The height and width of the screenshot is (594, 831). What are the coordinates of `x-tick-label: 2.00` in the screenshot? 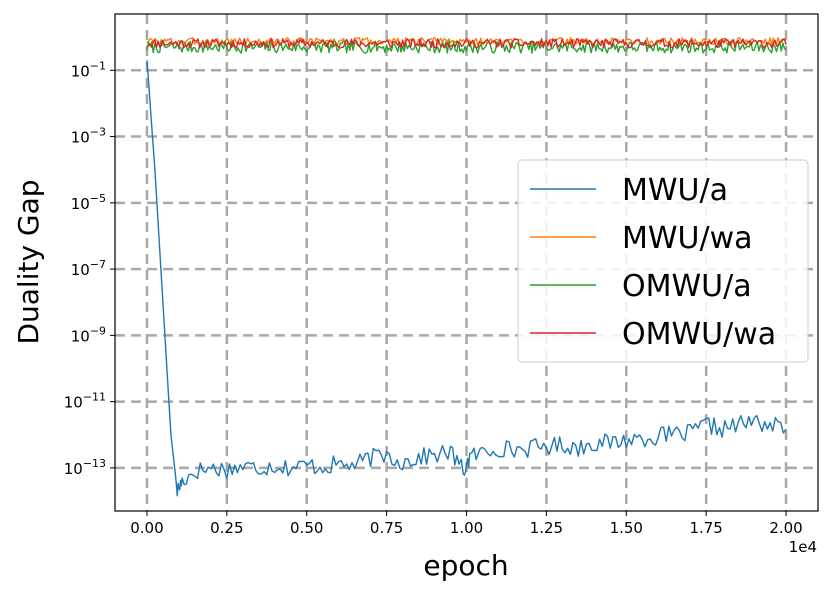 It's located at (785, 528).